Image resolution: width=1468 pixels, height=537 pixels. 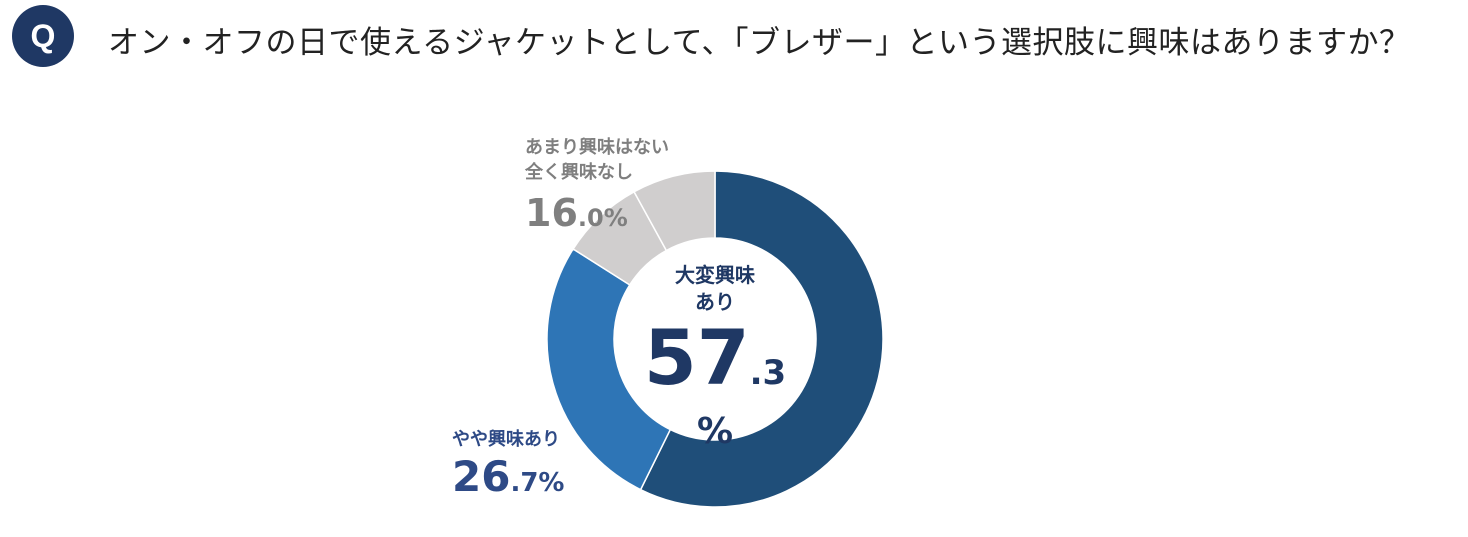 I want to click on label-very-interested-value: 57.3, so click(x=715, y=365).